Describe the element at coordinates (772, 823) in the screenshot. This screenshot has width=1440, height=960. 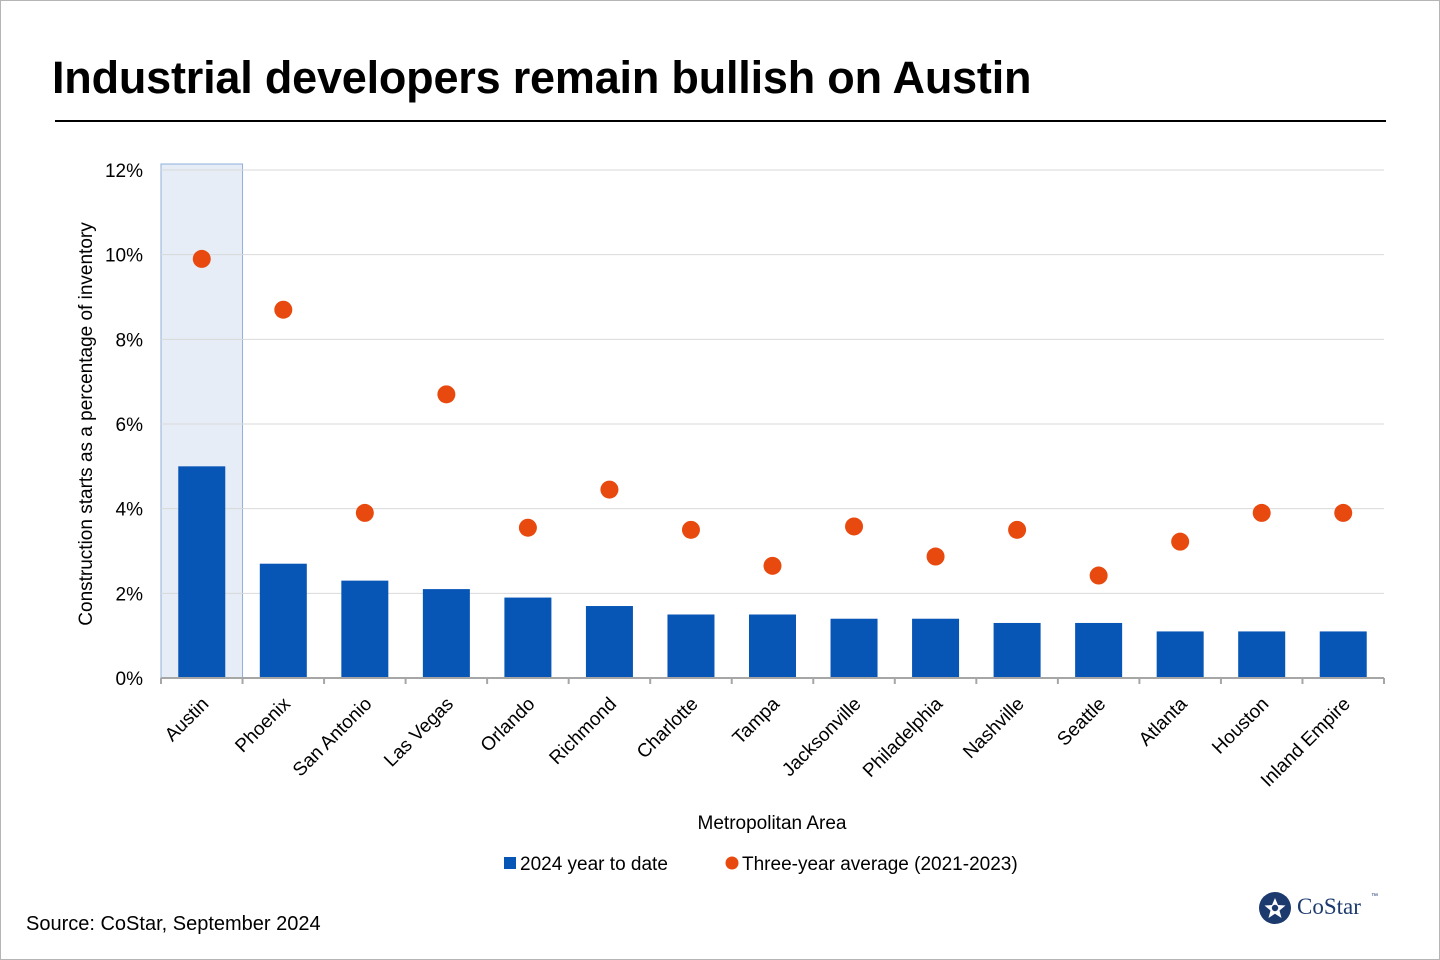
I see `x-axis-title: Metropolitan Area` at that location.